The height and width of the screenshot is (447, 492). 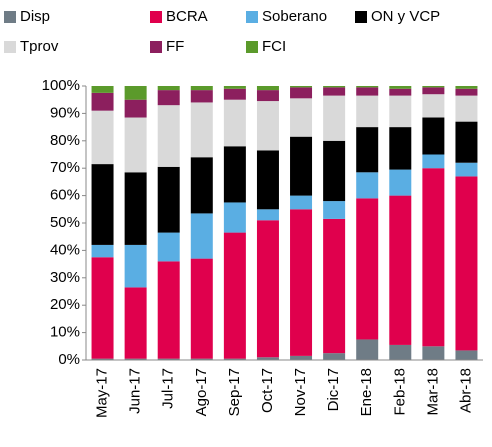 What do you see at coordinates (399, 392) in the screenshot?
I see `x-tick-label: Feb-18` at bounding box center [399, 392].